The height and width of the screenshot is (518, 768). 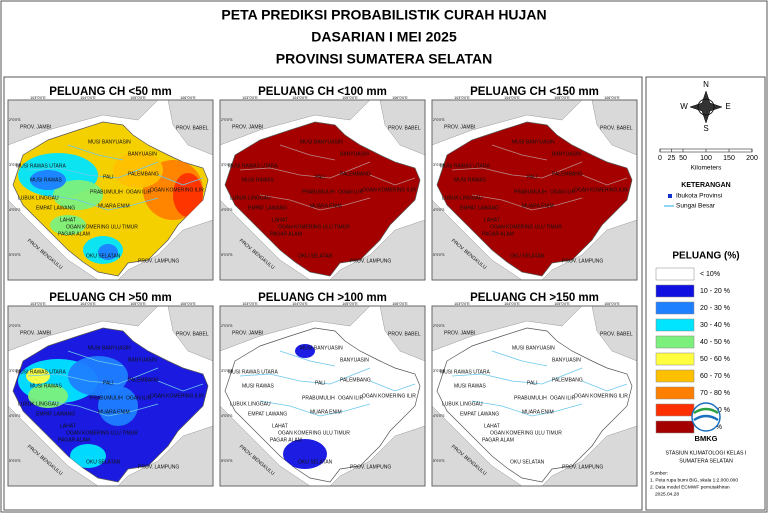 I want to click on place-label: LAHAT, so click(x=492, y=220).